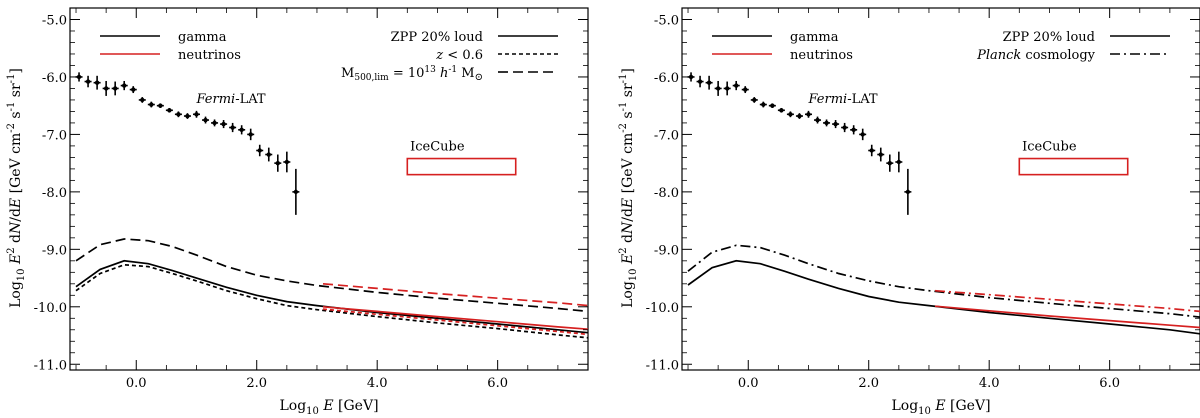 This screenshot has width=1200, height=418. Describe the element at coordinates (842, 99) in the screenshot. I see `right-fermi-lat-label: Fermi-LAT` at that location.